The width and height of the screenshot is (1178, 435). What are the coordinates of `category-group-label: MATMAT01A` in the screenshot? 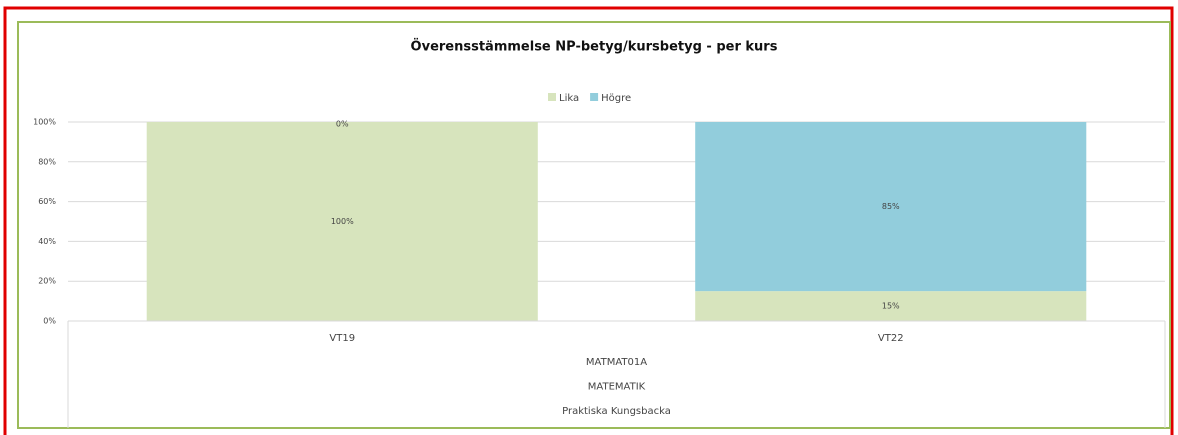 It's located at (616, 362).